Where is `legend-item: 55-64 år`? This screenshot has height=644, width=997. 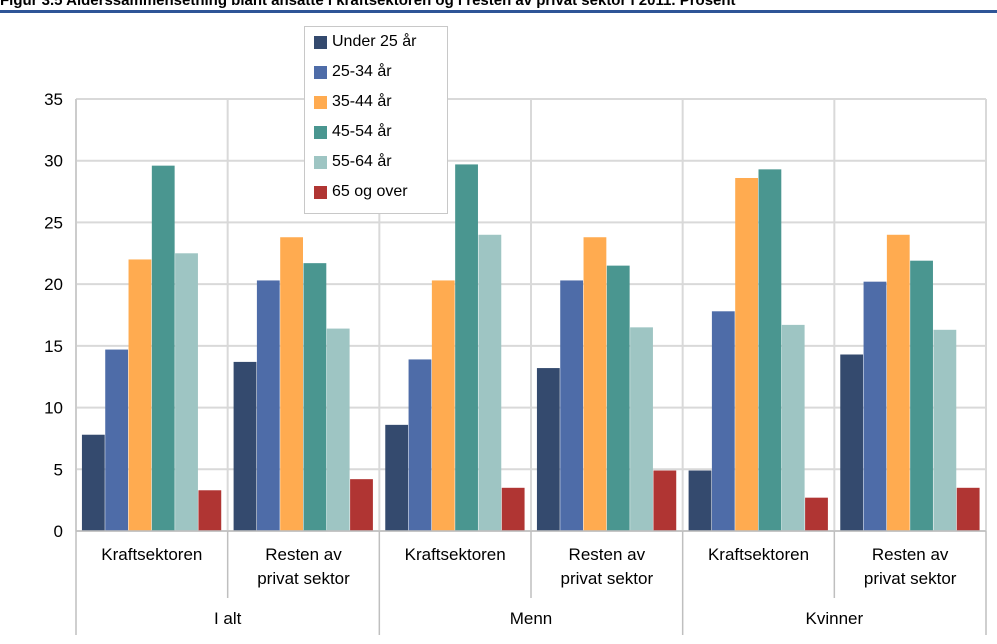 legend-item: 55-64 år is located at coordinates (353, 162).